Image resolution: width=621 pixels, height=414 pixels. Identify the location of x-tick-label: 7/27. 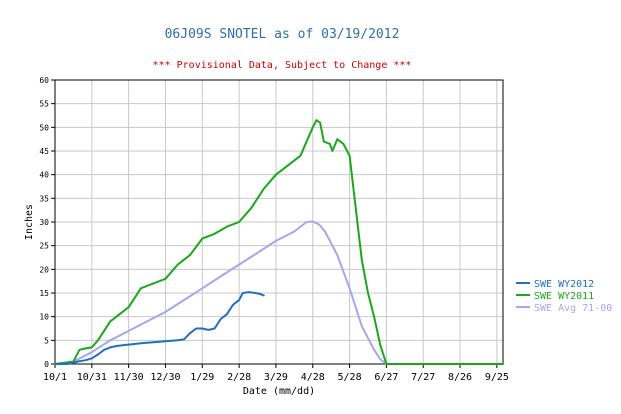
(423, 377).